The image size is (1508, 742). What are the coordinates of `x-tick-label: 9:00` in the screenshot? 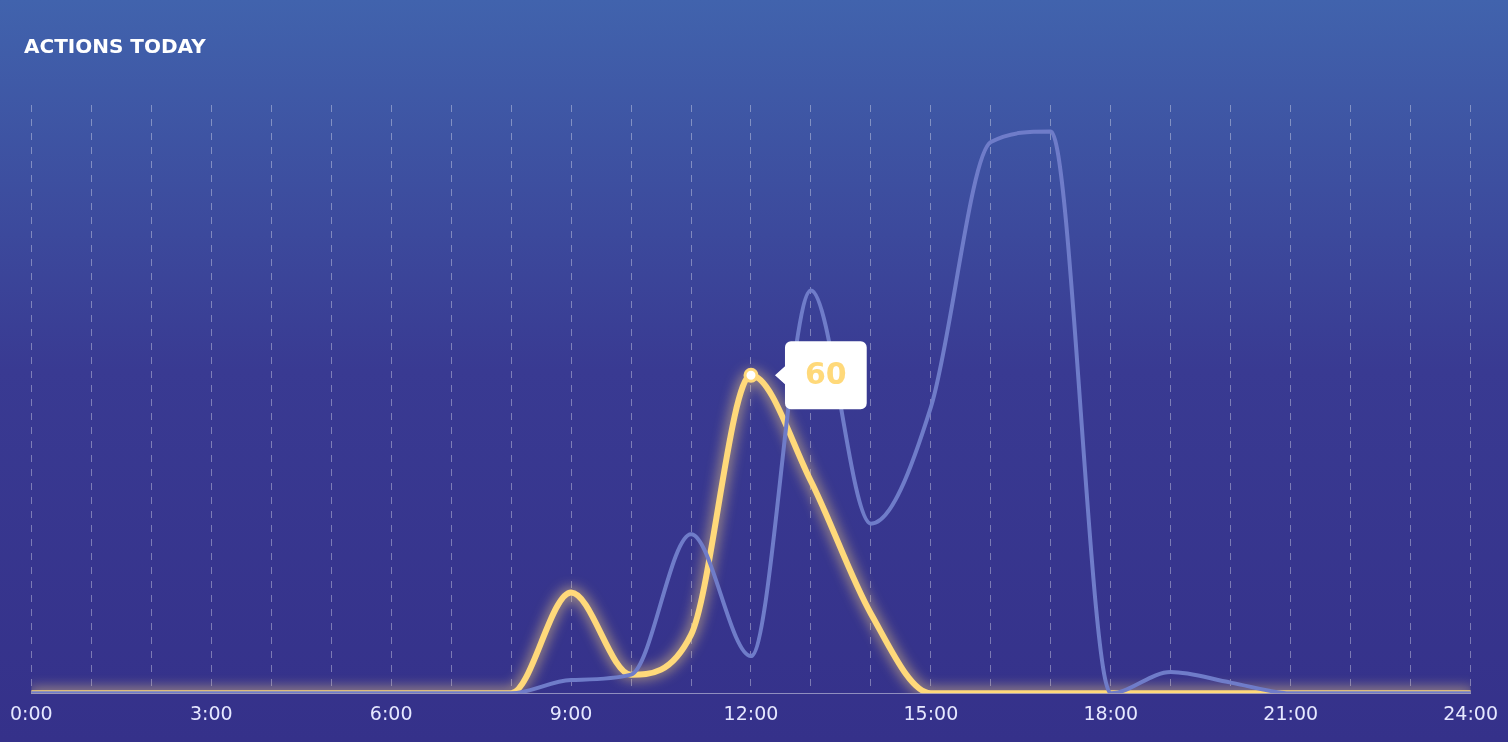 It's located at (571, 712).